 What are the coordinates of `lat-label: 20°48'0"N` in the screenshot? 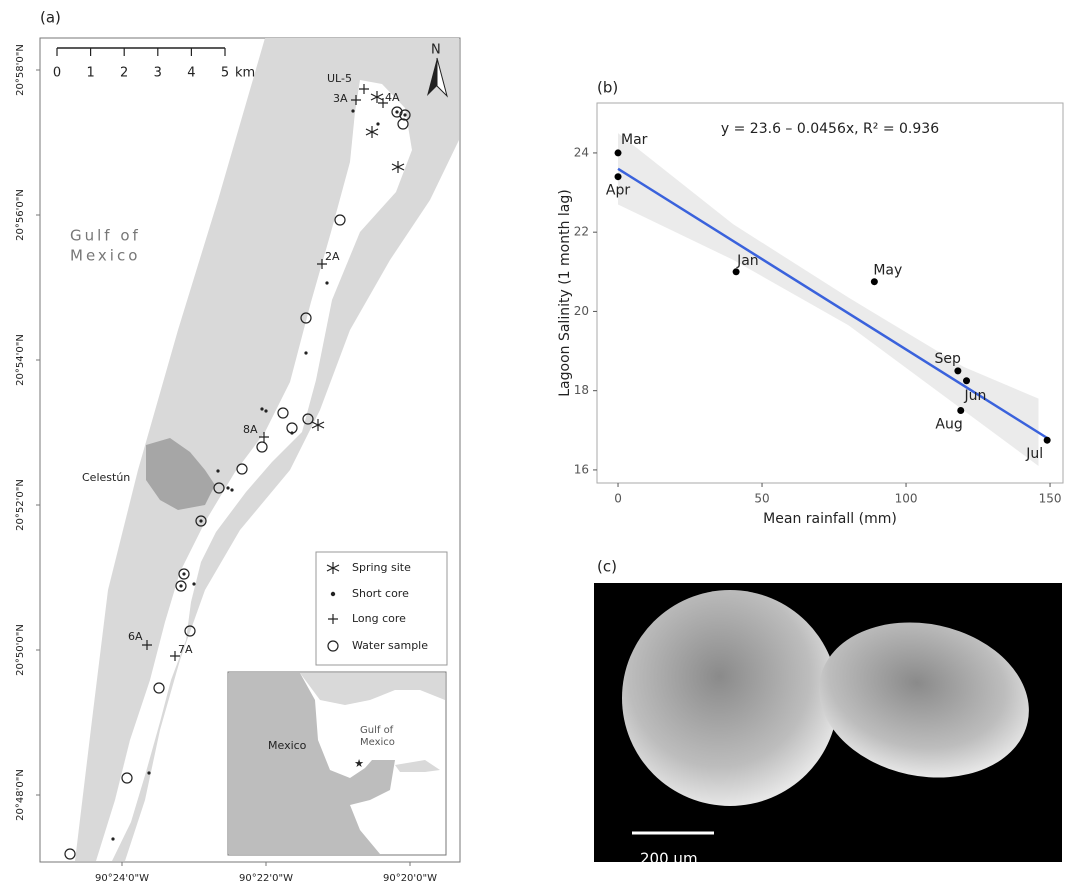 It's located at (20, 795).